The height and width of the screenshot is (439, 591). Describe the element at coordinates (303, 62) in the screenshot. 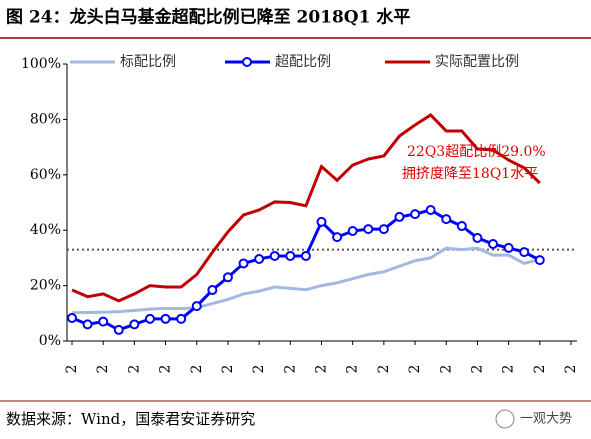

I see `legend-label: 超配比例` at that location.